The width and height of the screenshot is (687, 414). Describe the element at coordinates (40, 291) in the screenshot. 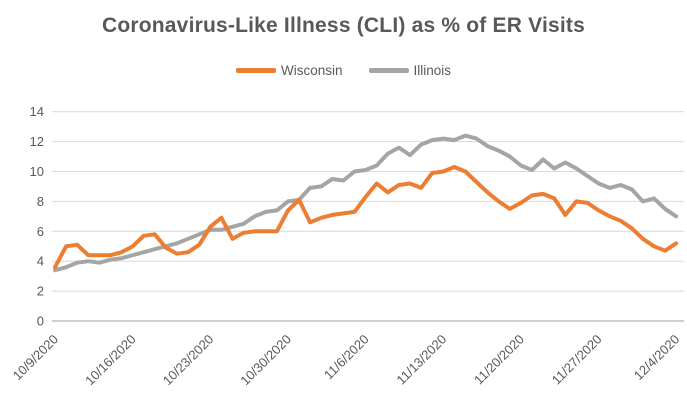

I see `y-tick-label-2: 2` at that location.